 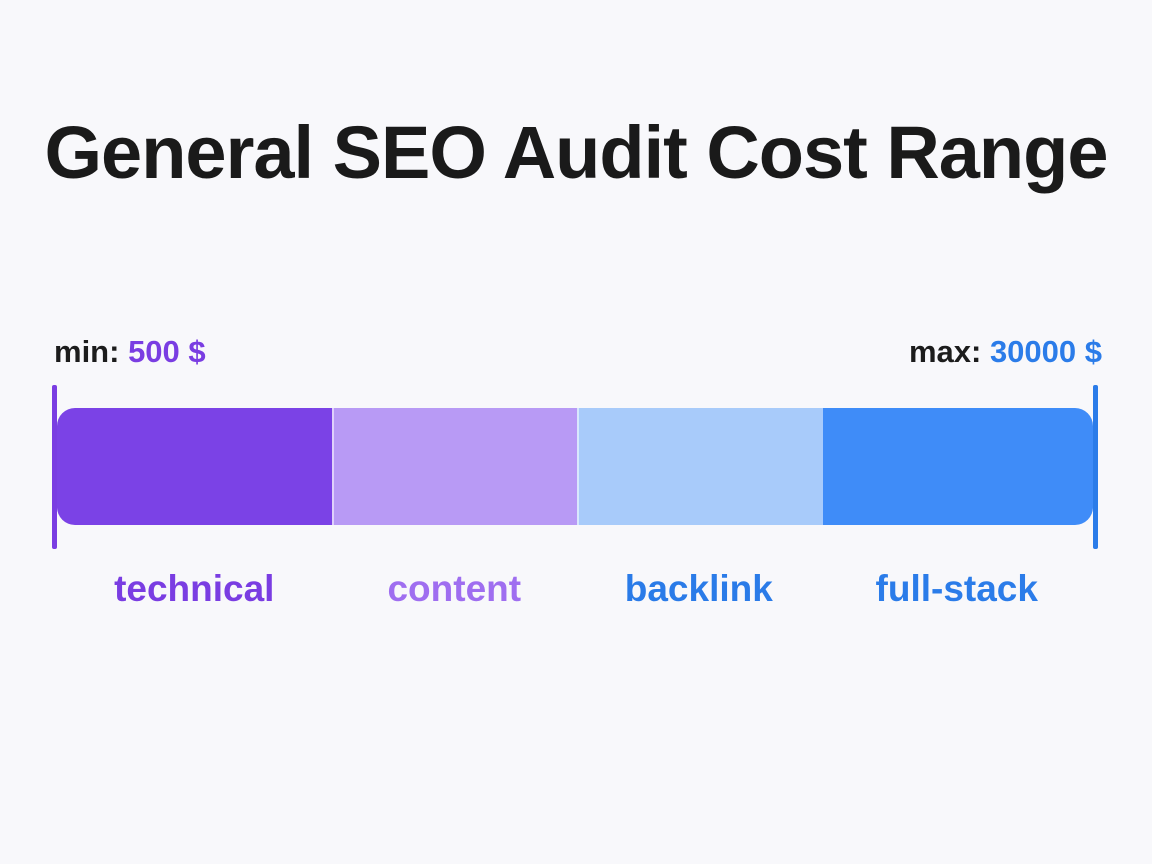 What do you see at coordinates (576, 152) in the screenshot?
I see `chart-title: General SEO Audit Cost Range` at bounding box center [576, 152].